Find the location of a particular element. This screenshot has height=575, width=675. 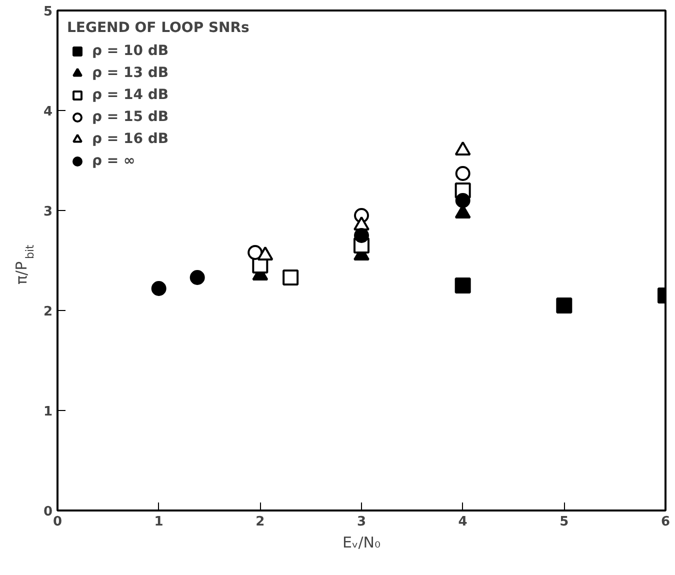

y-tick-label: 5 is located at coordinates (47, 12).